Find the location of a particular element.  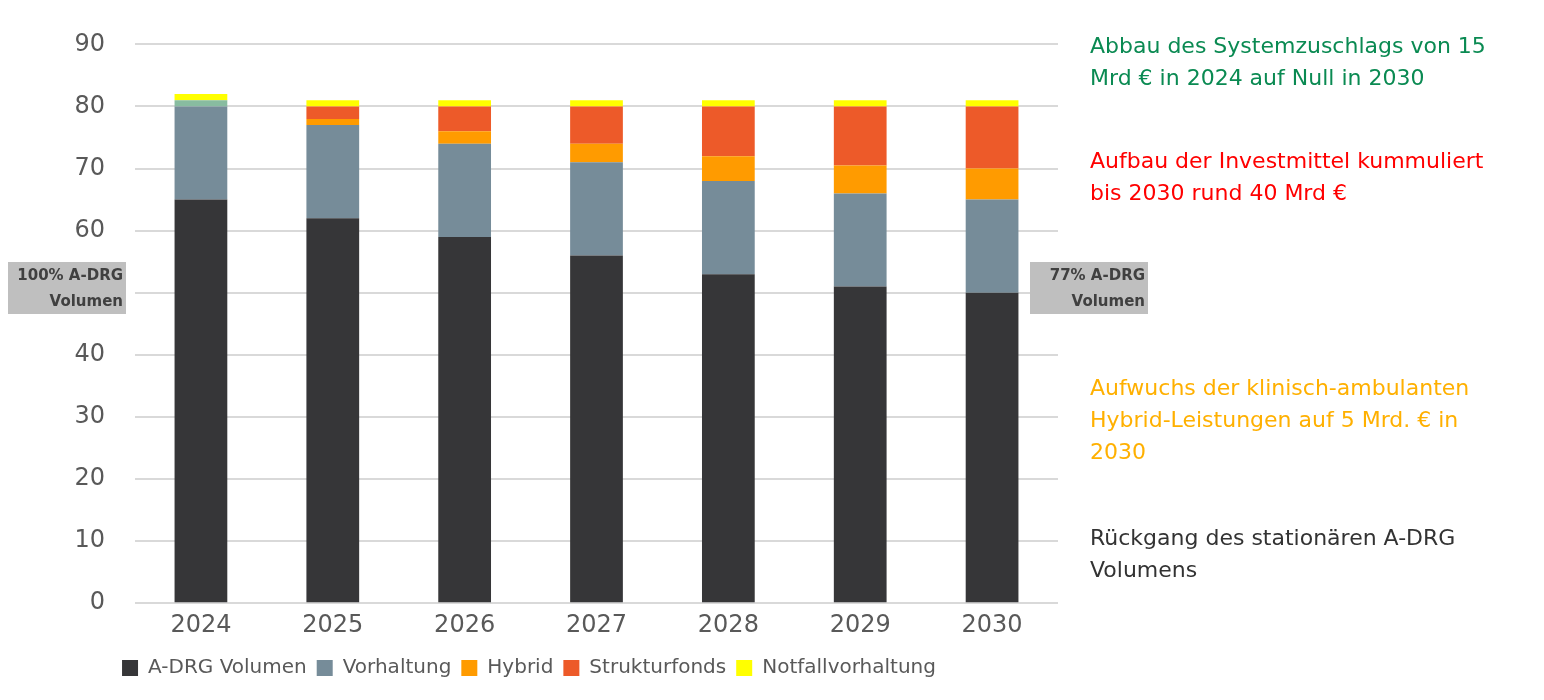

x-tick-label: 2024 is located at coordinates (201, 623).